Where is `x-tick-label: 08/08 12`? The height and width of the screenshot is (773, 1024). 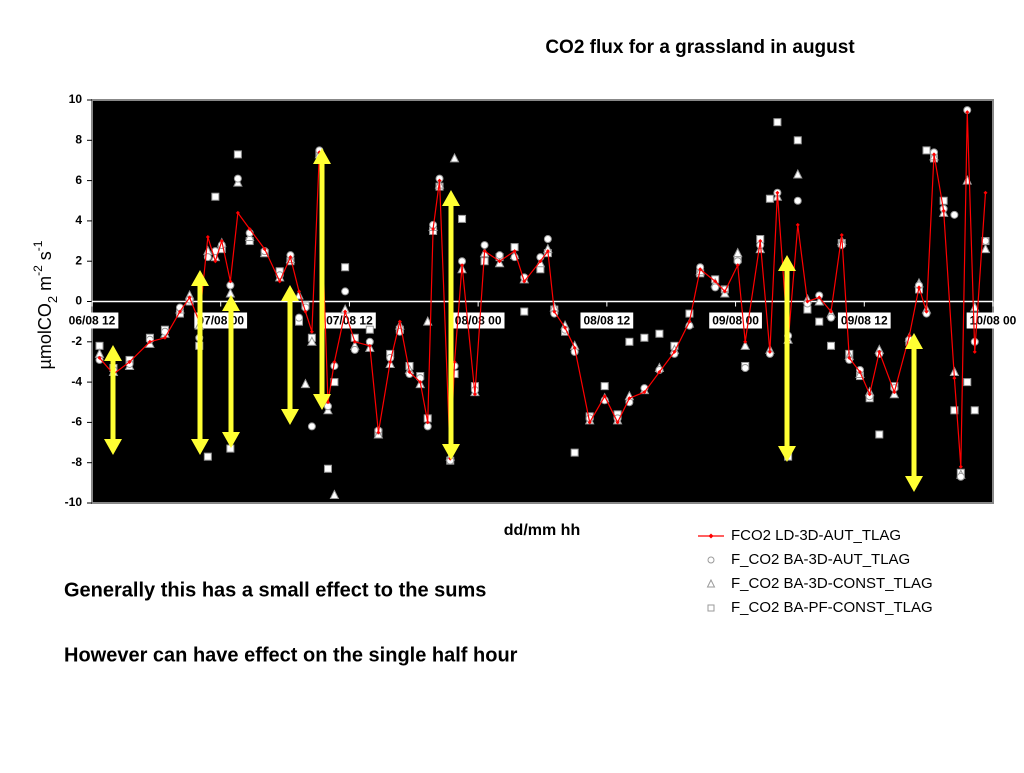
x-tick-label: 08/08 12 is located at coordinates (606, 321).